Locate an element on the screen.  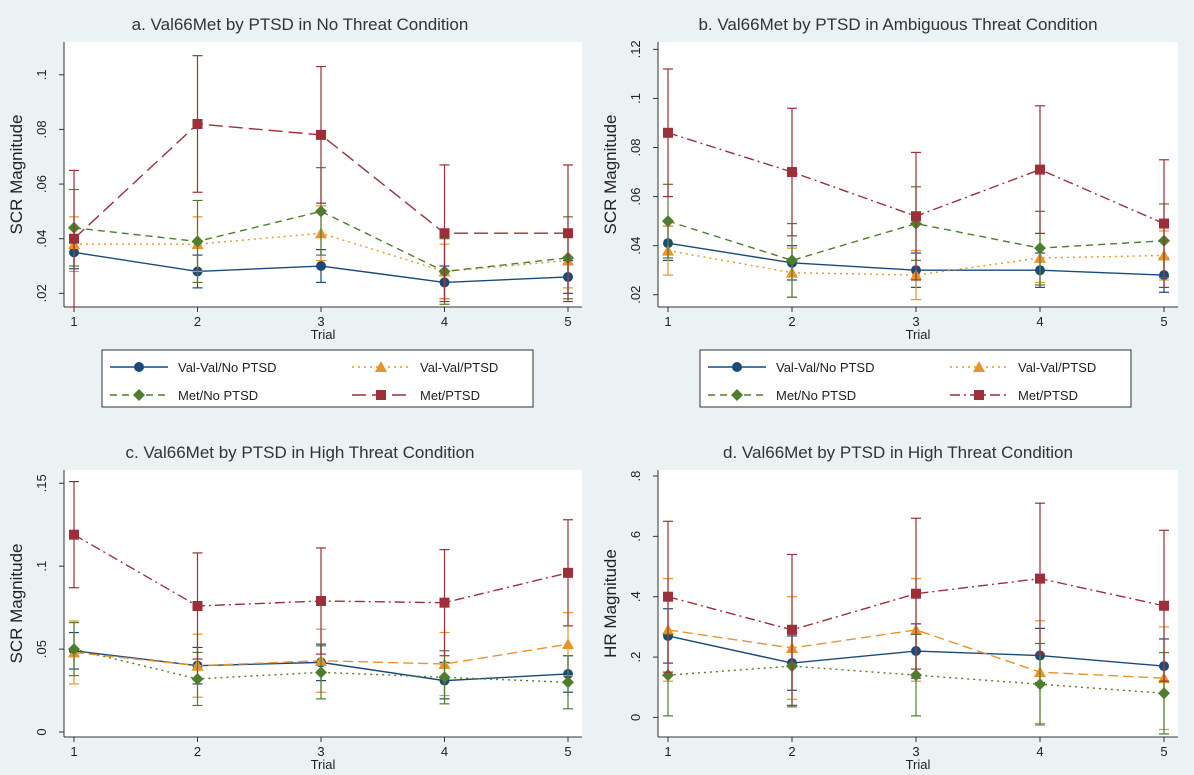
panel-c-y-tick-label: .05 is located at coordinates (41, 649).